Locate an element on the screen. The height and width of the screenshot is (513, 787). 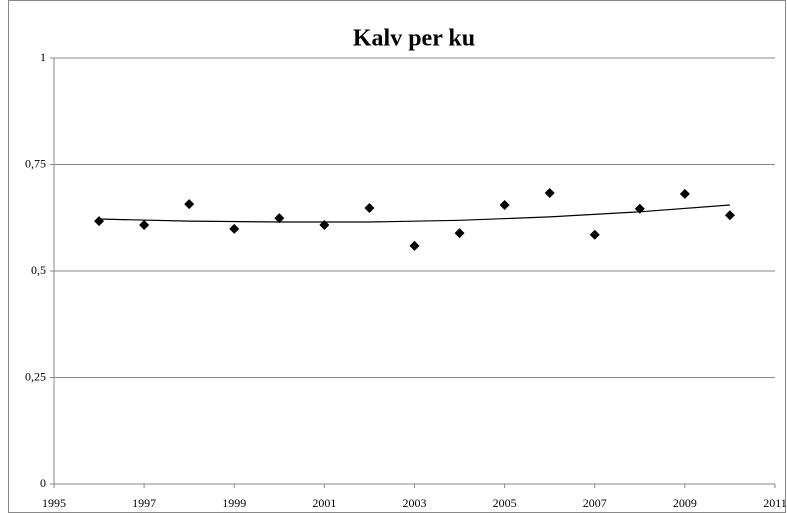
y-tick-label: 0 is located at coordinates (43, 483).